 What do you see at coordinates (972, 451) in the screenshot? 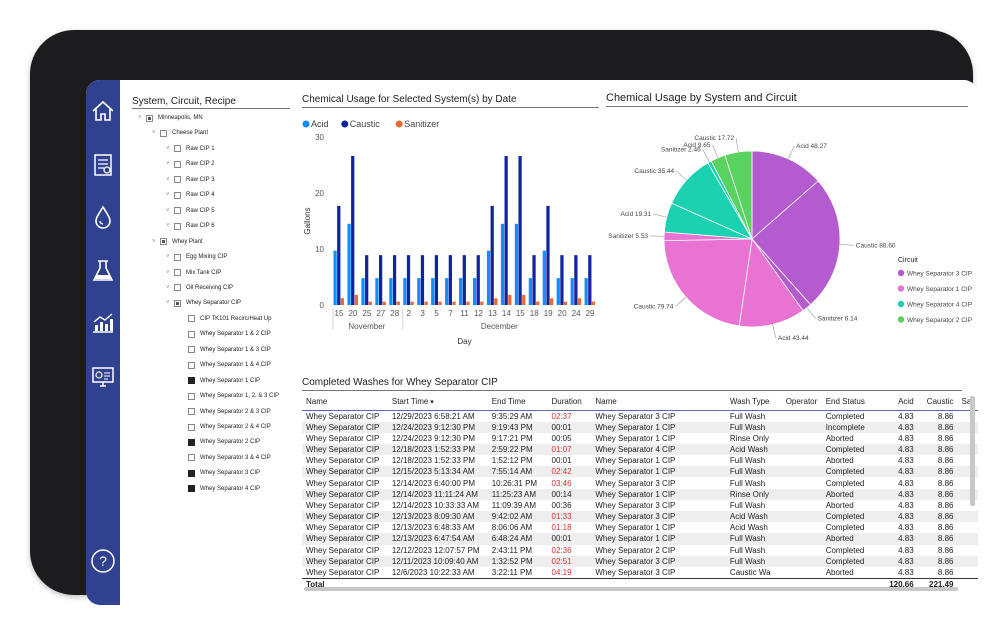
I see `table-vertical-scrollbar` at bounding box center [972, 451].